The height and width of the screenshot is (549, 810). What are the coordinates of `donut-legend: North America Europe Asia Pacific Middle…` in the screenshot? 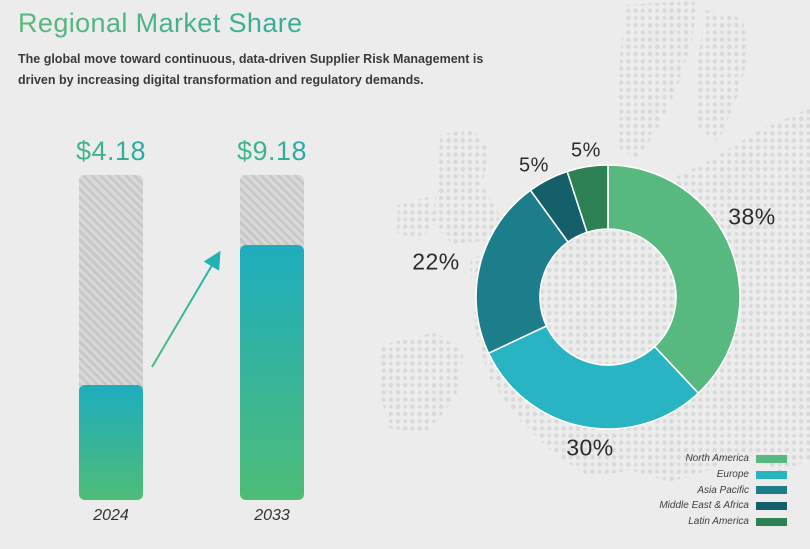 It's located at (723, 490).